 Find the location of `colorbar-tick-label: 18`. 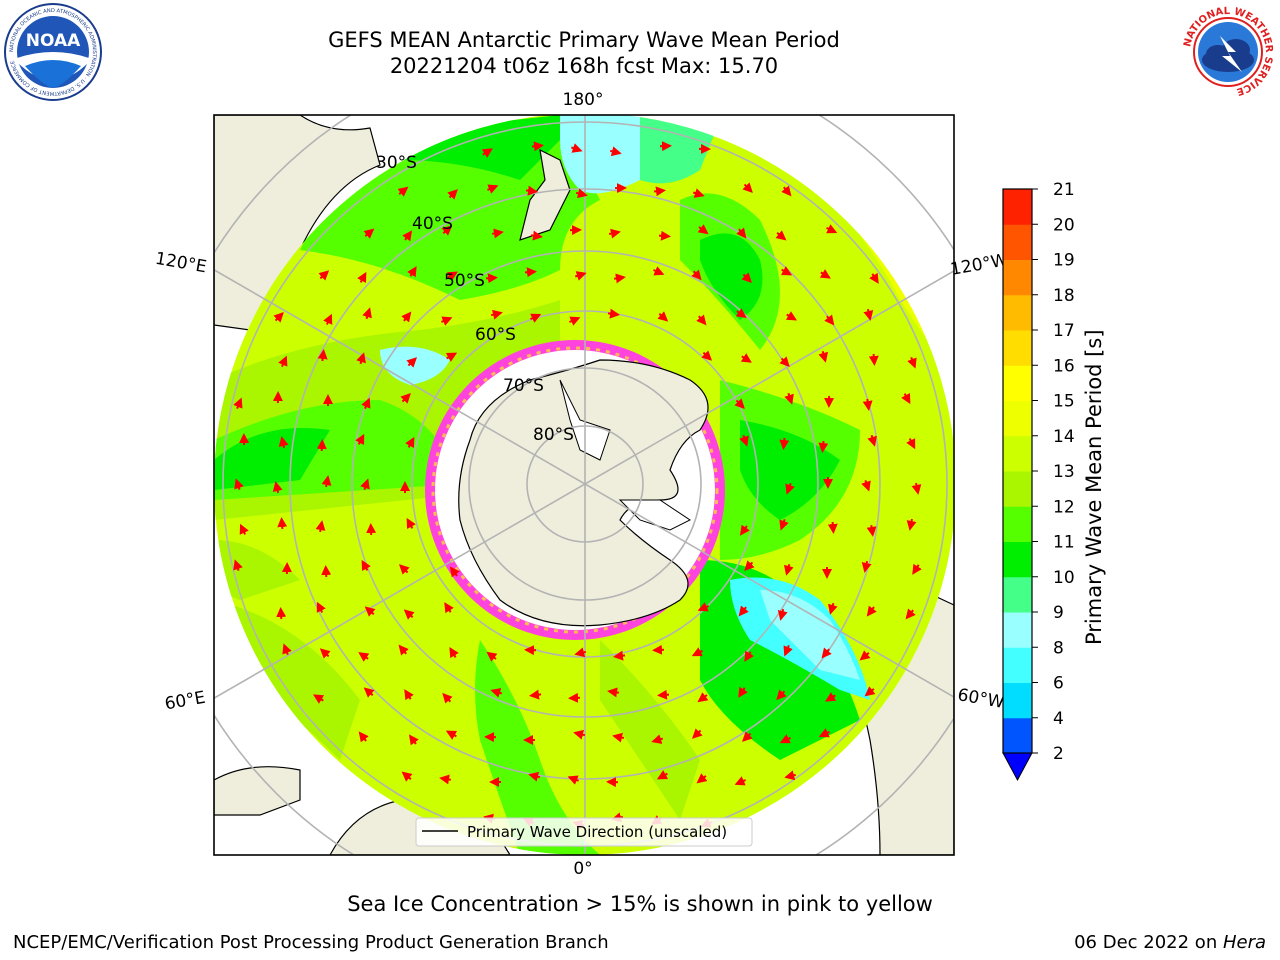

colorbar-tick-label: 18 is located at coordinates (1064, 296).